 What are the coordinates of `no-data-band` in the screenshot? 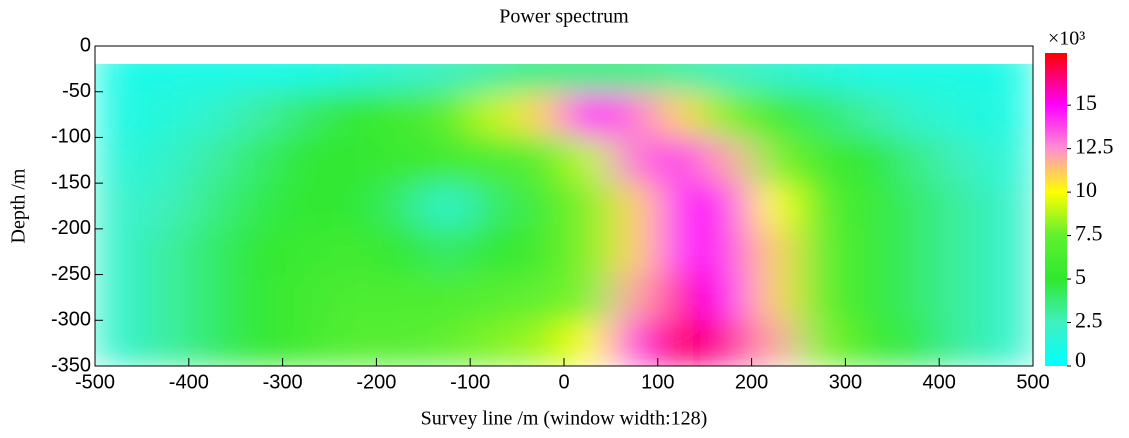 It's located at (564, 55).